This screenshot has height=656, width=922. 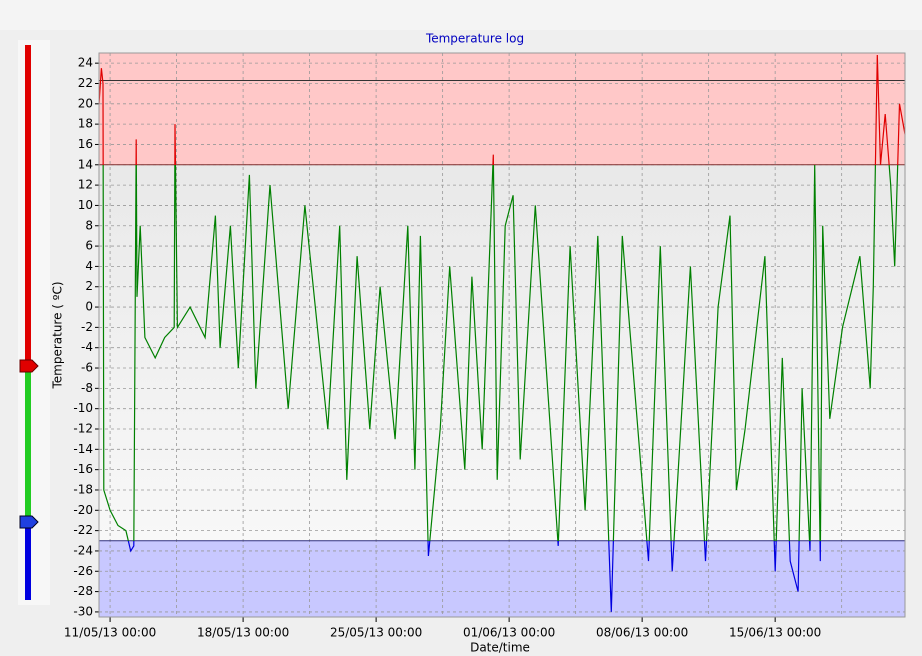 I want to click on lower-band, so click(x=502, y=578).